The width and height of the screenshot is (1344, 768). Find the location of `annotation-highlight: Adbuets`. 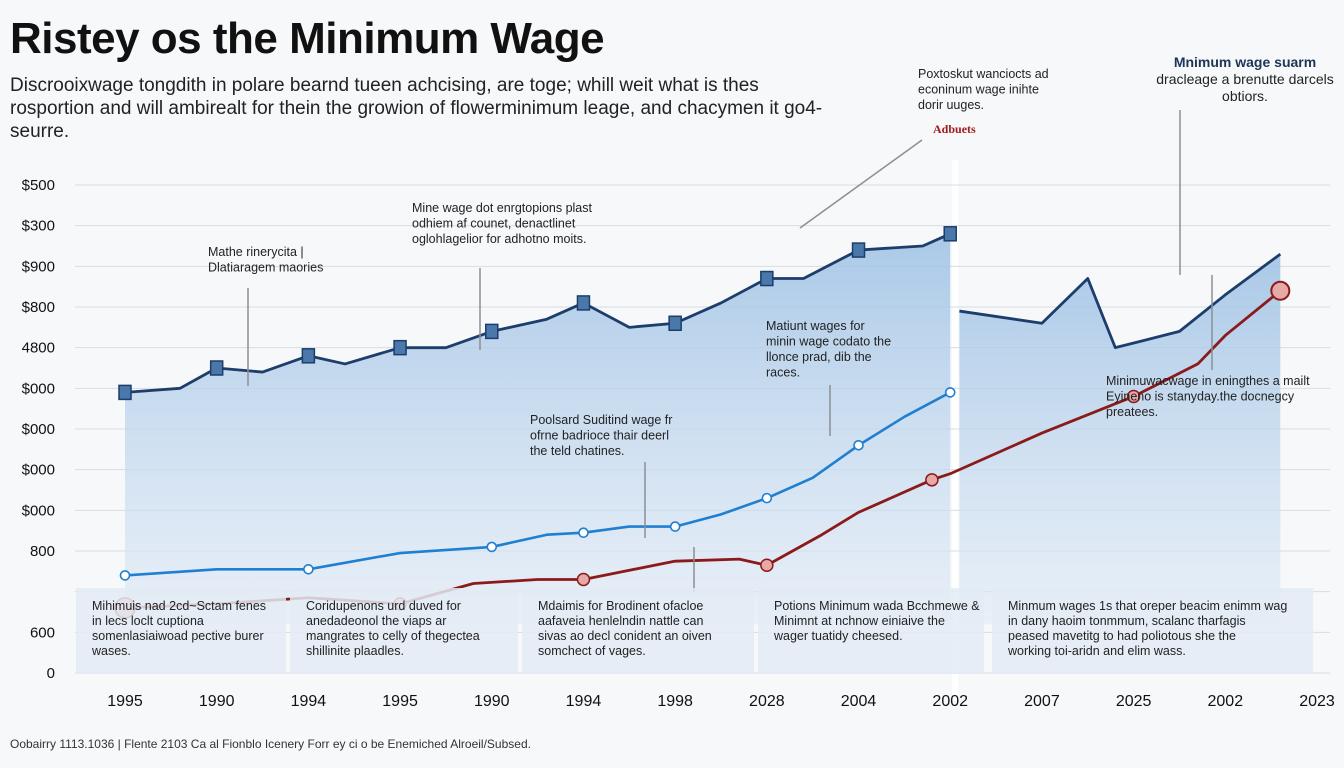

annotation-highlight: Adbuets is located at coordinates (954, 129).